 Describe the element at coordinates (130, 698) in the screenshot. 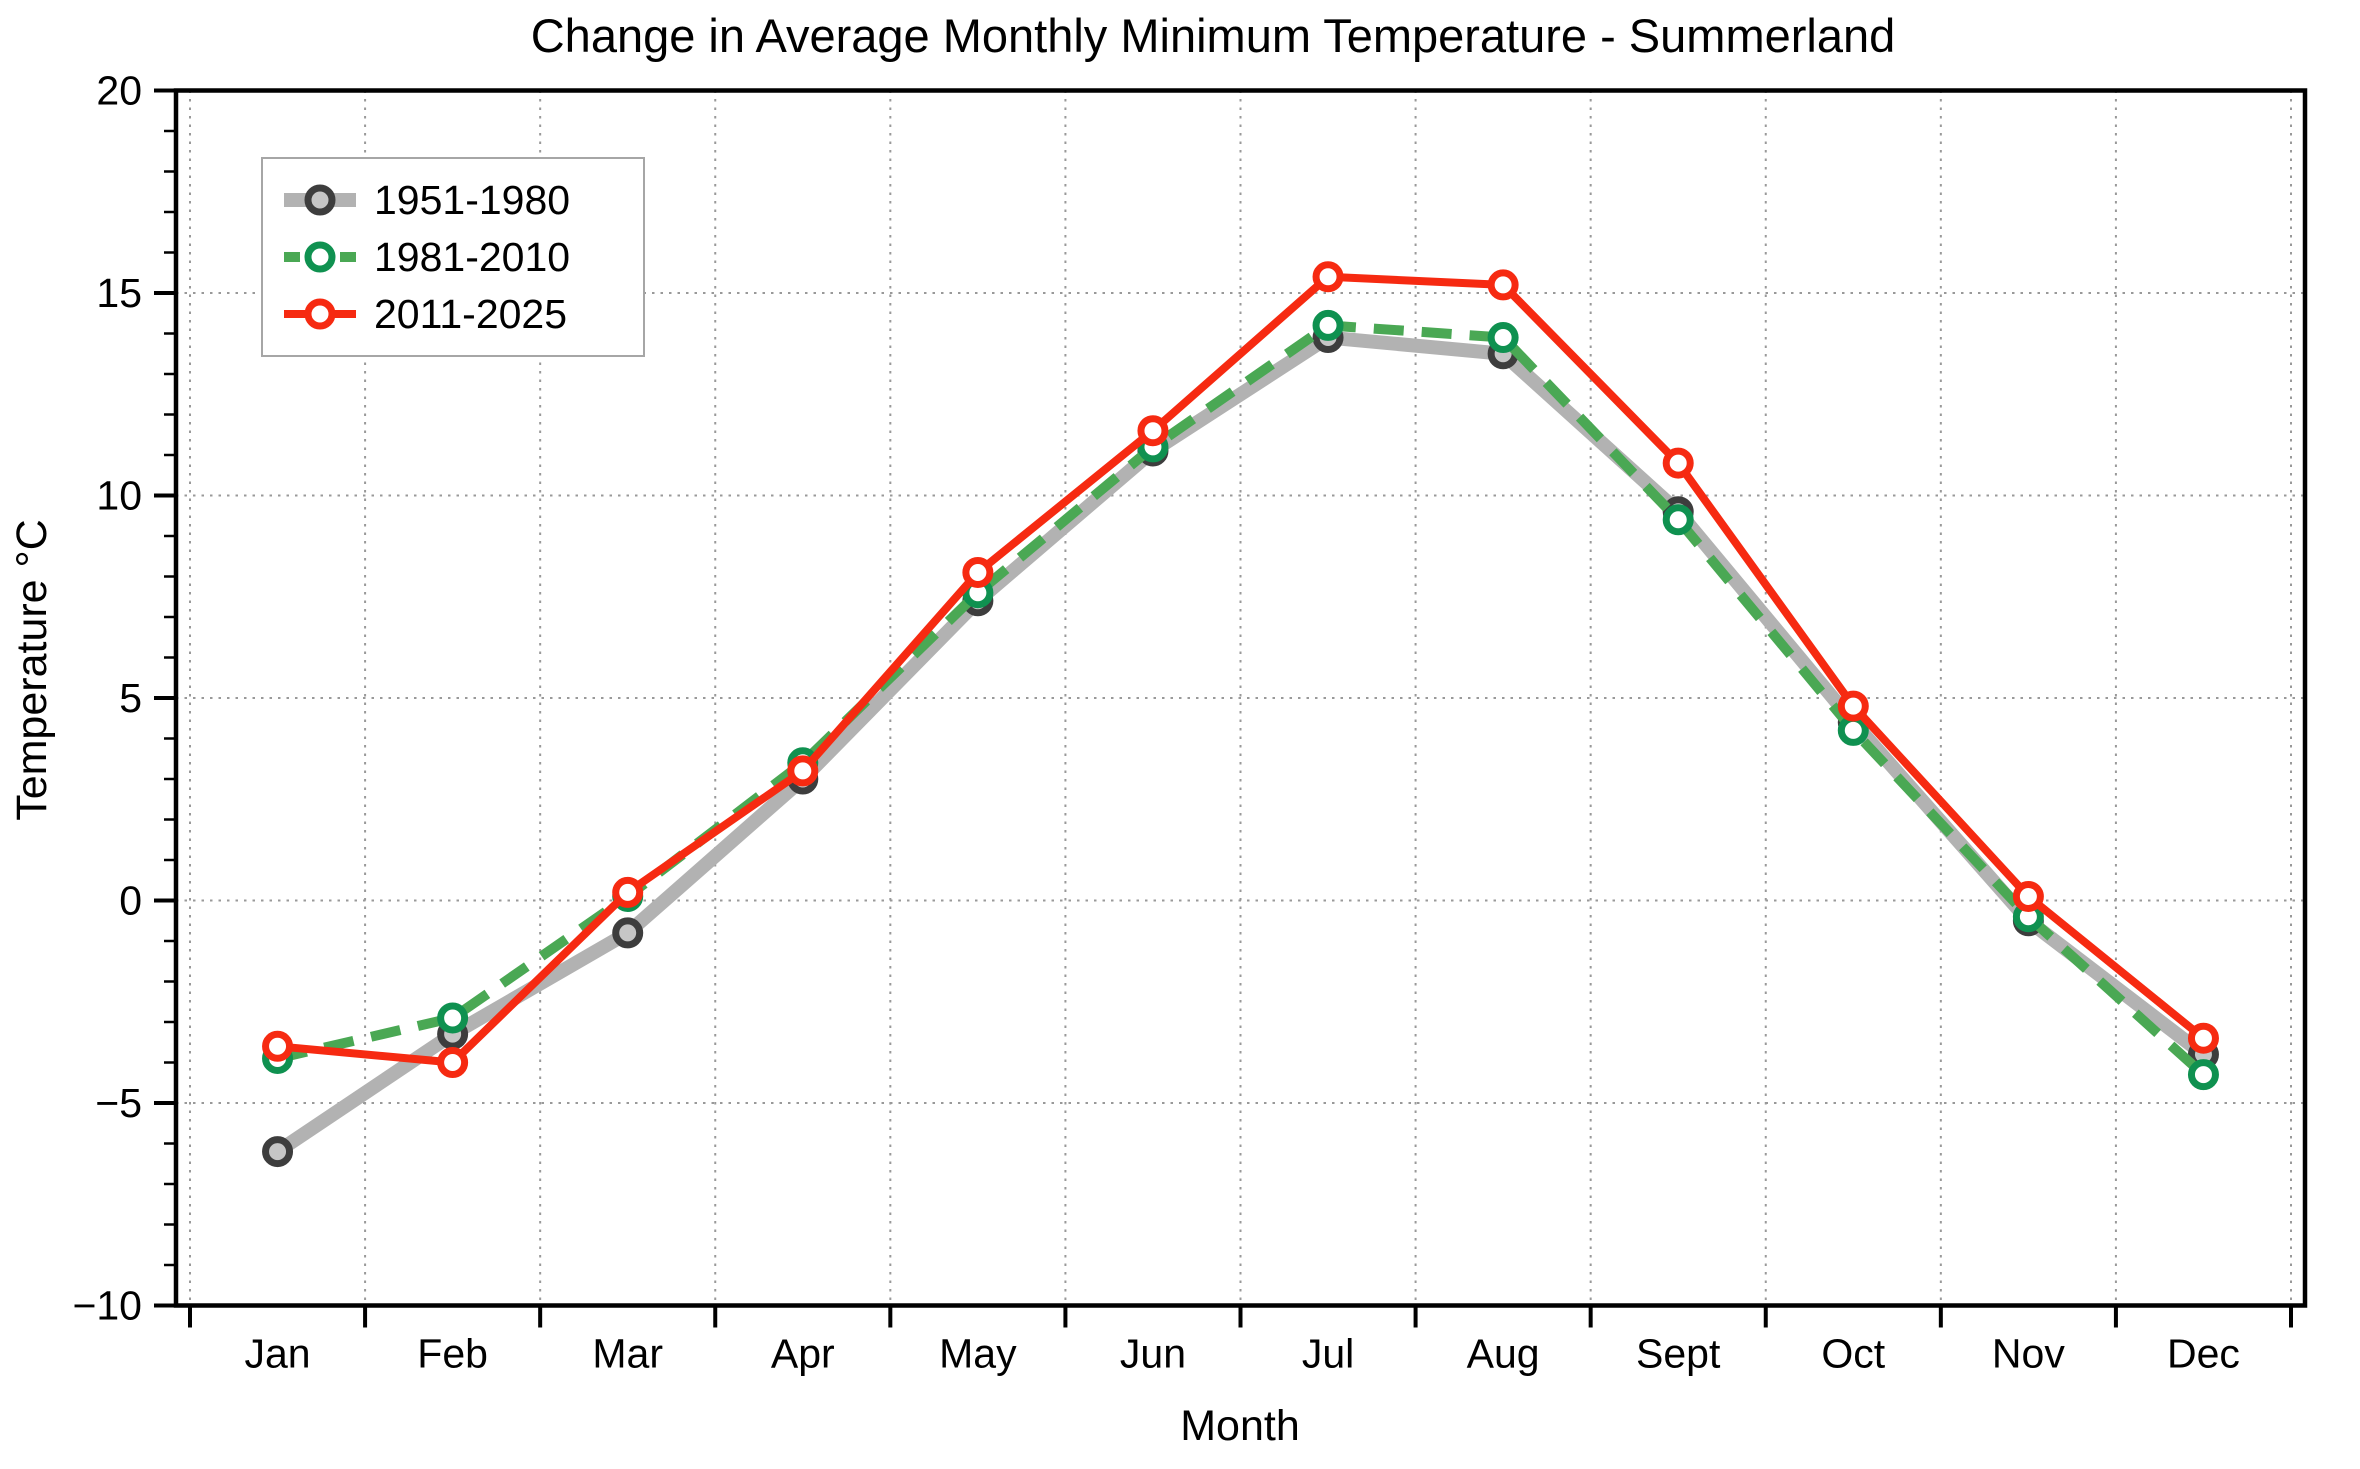

I see `y-tick-label: 5` at that location.